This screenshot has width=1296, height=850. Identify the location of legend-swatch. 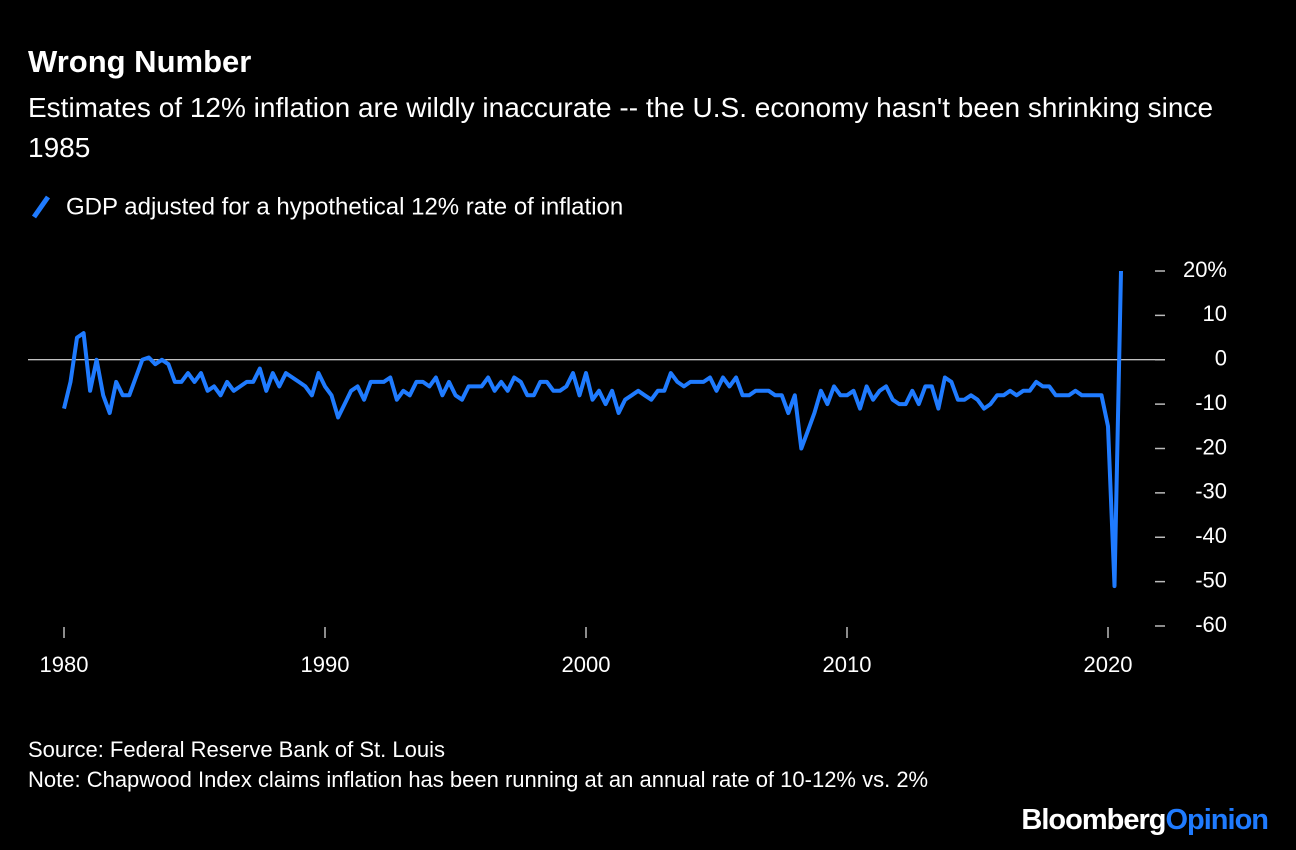
(41, 207).